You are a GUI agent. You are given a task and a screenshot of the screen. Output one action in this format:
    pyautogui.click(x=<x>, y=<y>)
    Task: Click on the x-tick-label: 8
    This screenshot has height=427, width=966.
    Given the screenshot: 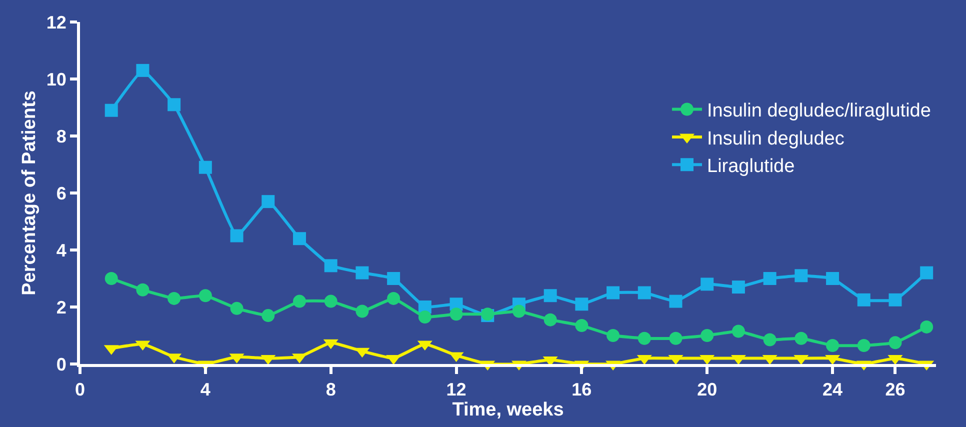 What is the action you would take?
    pyautogui.click(x=331, y=390)
    